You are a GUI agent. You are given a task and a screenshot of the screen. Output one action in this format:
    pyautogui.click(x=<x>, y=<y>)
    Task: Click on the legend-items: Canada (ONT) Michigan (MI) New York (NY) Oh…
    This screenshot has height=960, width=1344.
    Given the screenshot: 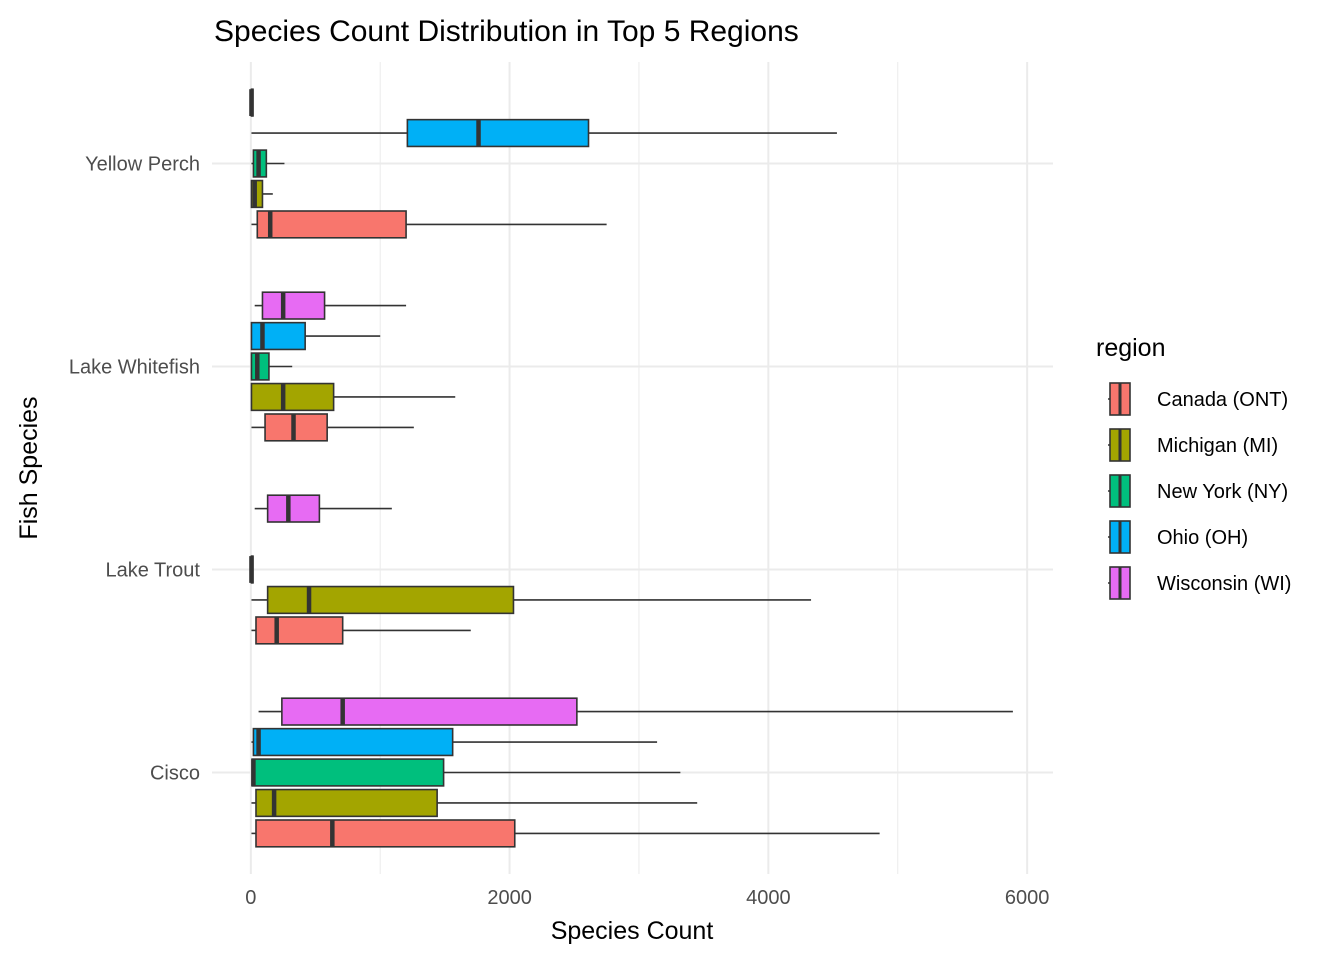 What is the action you would take?
    pyautogui.click(x=1199, y=491)
    